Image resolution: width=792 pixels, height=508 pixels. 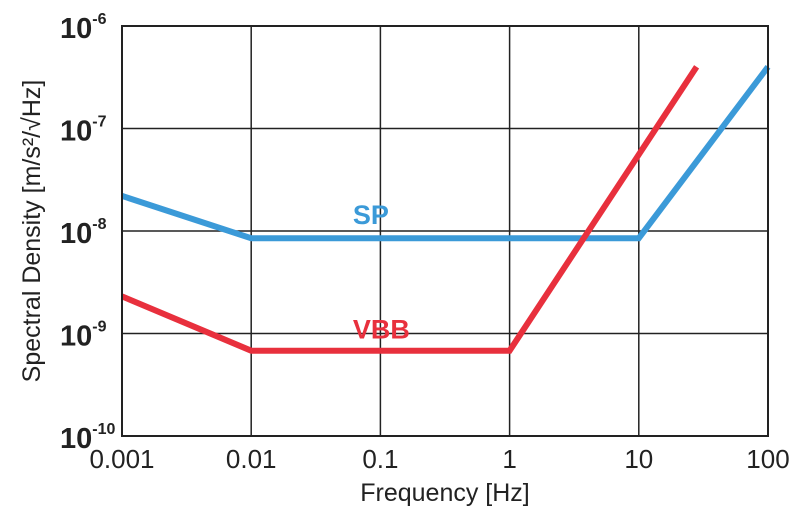 I want to click on y-tick-label: 10⁻⁹, so click(x=83, y=336).